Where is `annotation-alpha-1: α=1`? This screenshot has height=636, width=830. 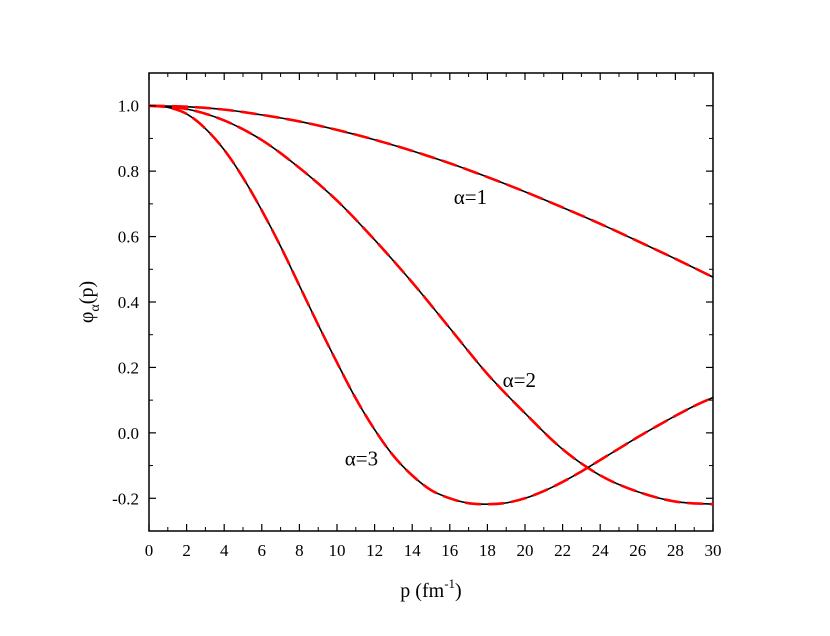
annotation-alpha-1: α=1 is located at coordinates (470, 197).